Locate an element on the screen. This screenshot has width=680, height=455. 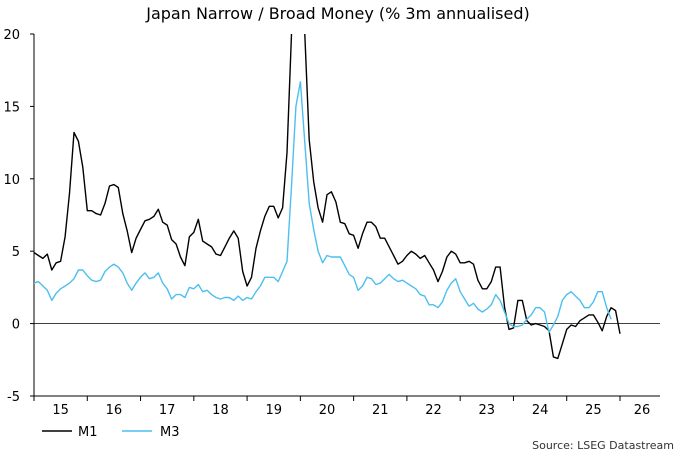
x-tick-label: 26 is located at coordinates (642, 410).